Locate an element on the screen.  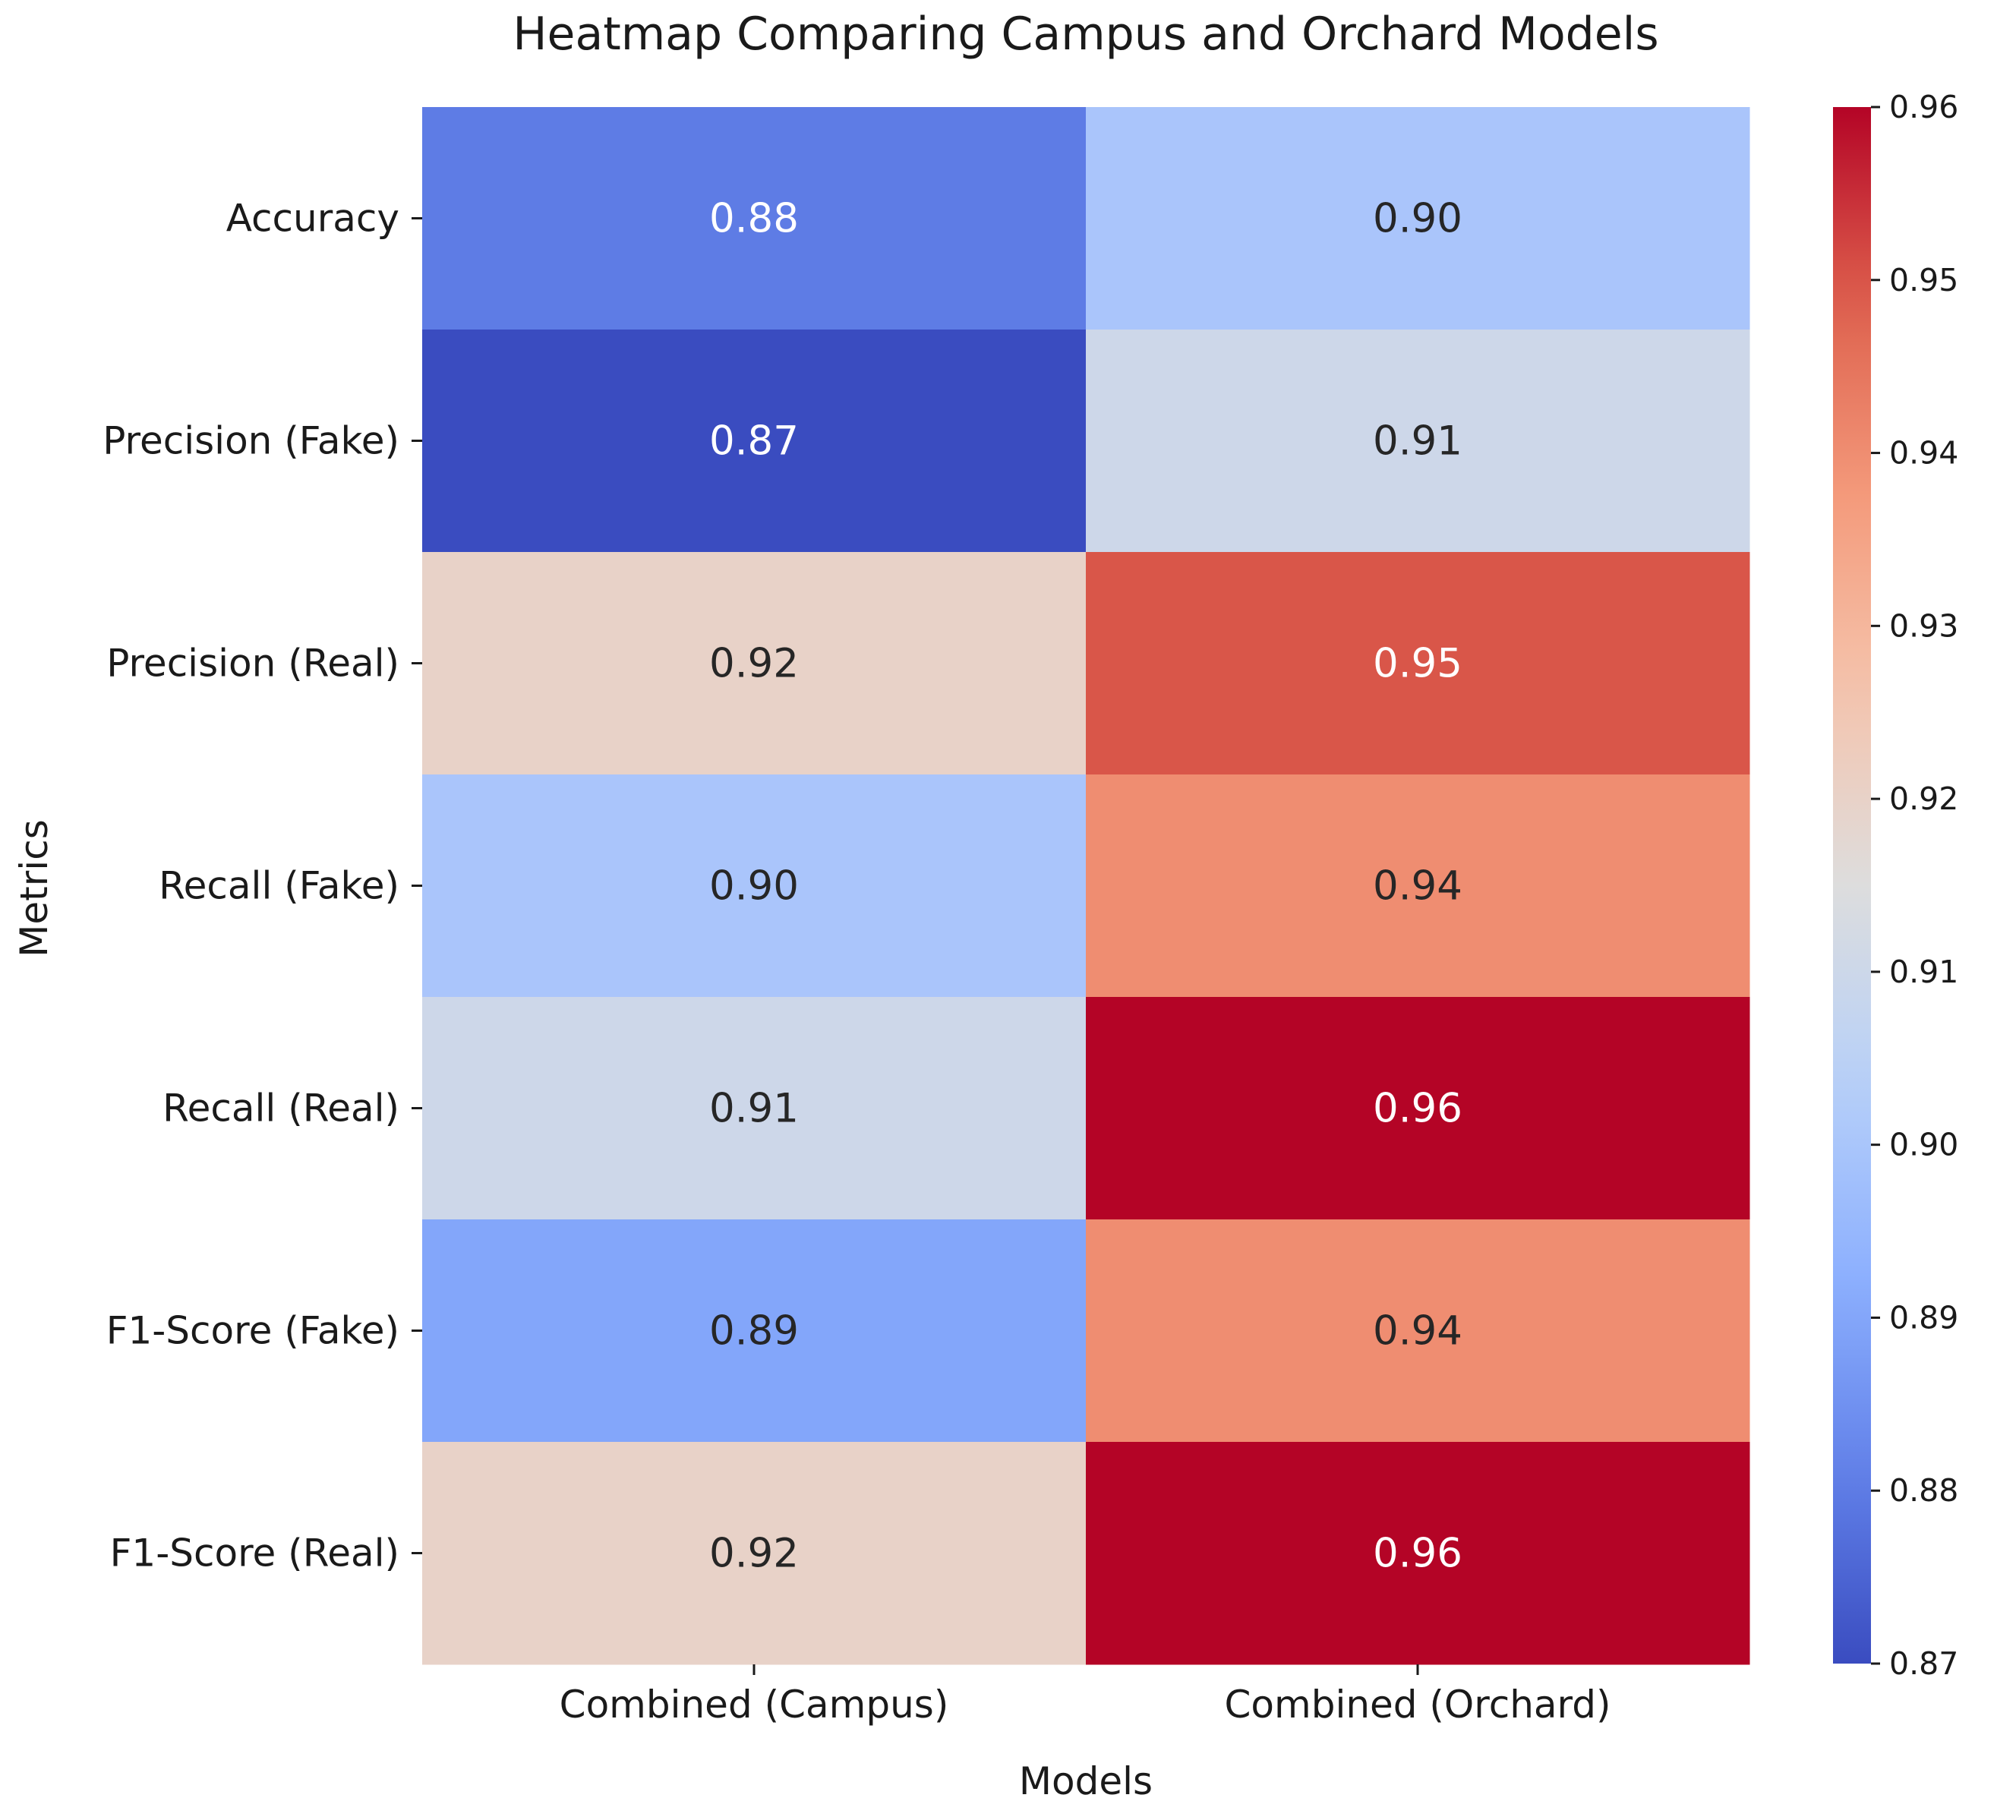
heatmap-cell-precision-fake-combined-orchard is located at coordinates (1418, 441).